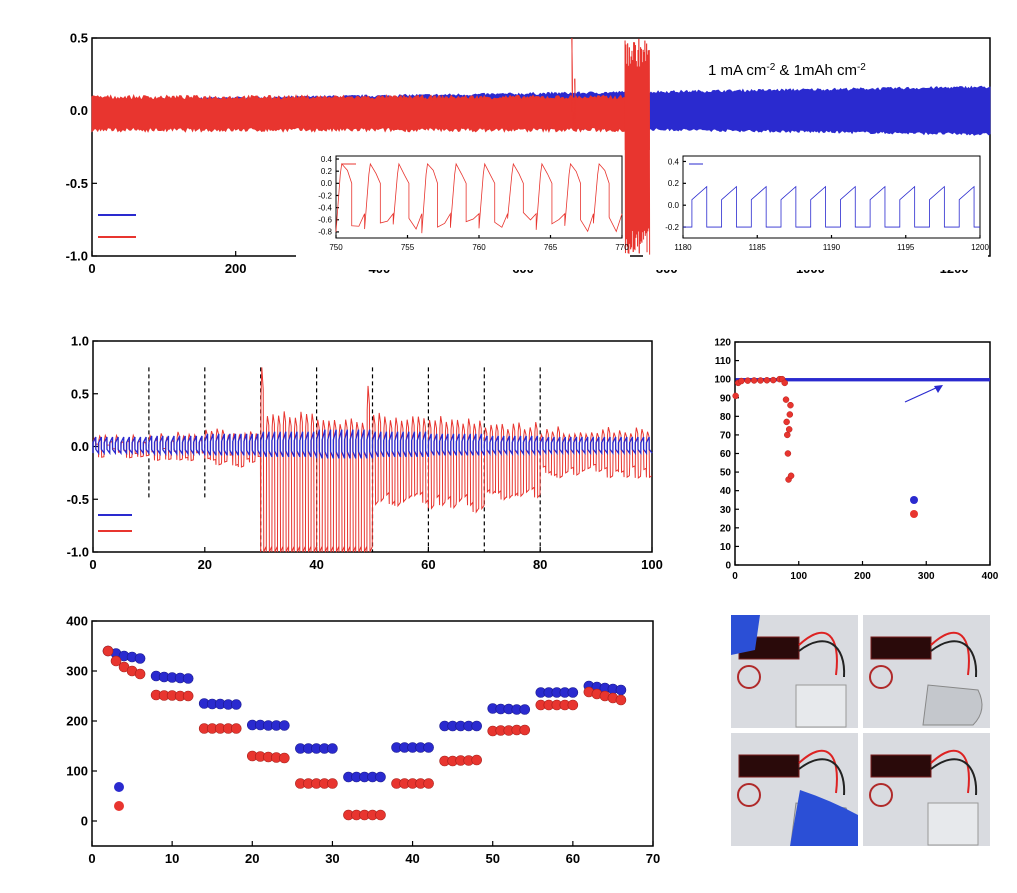 The height and width of the screenshot is (893, 1017). Describe the element at coordinates (77, 721) in the screenshot. I see `y-tick-label: 200` at that location.